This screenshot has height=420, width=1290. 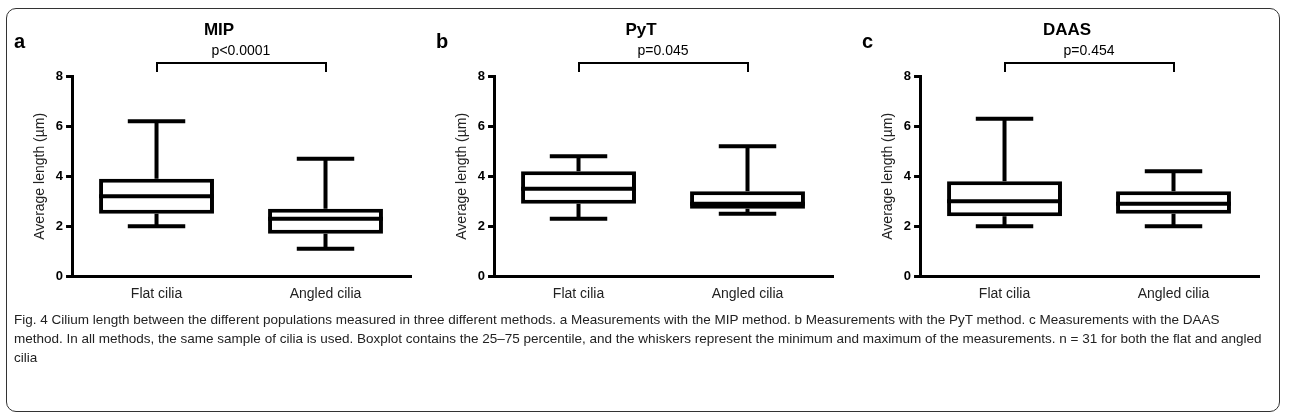 I want to click on chart-title: MIP, so click(x=219, y=29).